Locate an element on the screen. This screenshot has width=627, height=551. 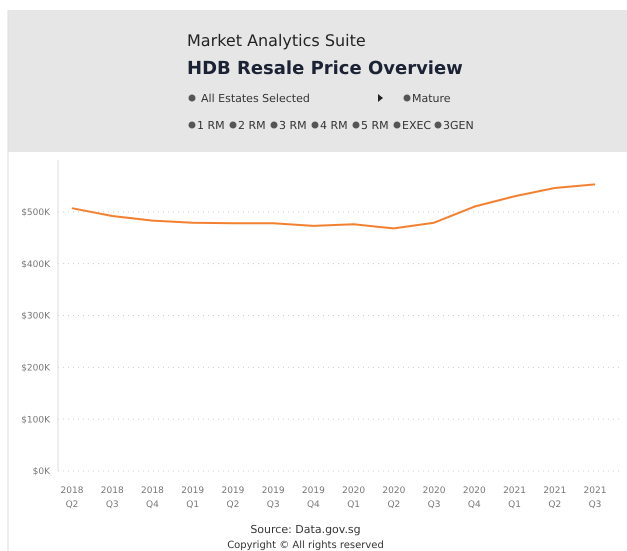
x-tick-label: 2021 Q3 is located at coordinates (595, 498).